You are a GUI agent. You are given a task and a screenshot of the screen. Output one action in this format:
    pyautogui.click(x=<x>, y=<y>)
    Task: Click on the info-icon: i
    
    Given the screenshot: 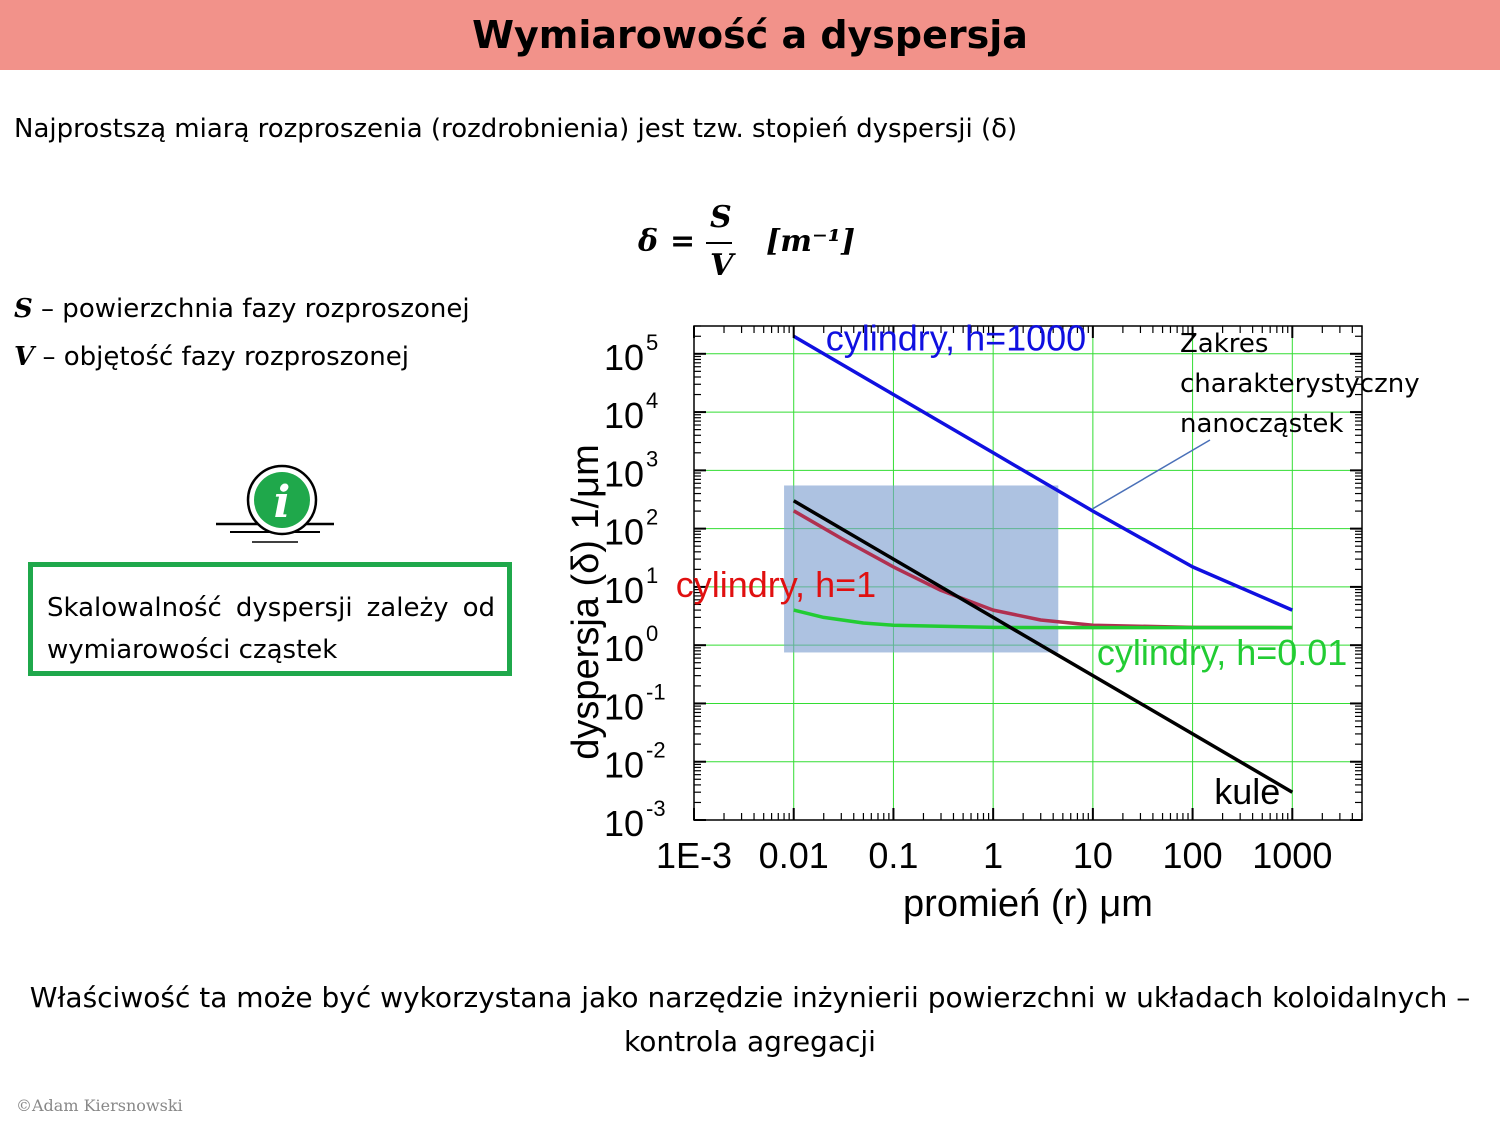 What is the action you would take?
    pyautogui.click(x=275, y=503)
    